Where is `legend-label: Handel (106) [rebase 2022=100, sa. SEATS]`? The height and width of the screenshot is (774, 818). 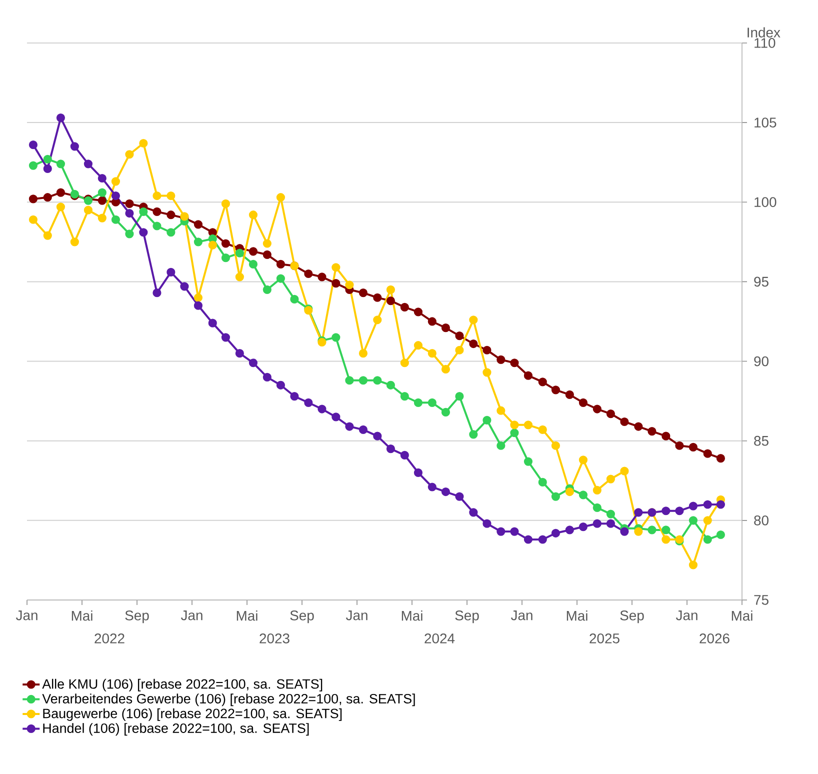
legend-label: Handel (106) [rebase 2022=100, sa. SEATS] is located at coordinates (176, 729).